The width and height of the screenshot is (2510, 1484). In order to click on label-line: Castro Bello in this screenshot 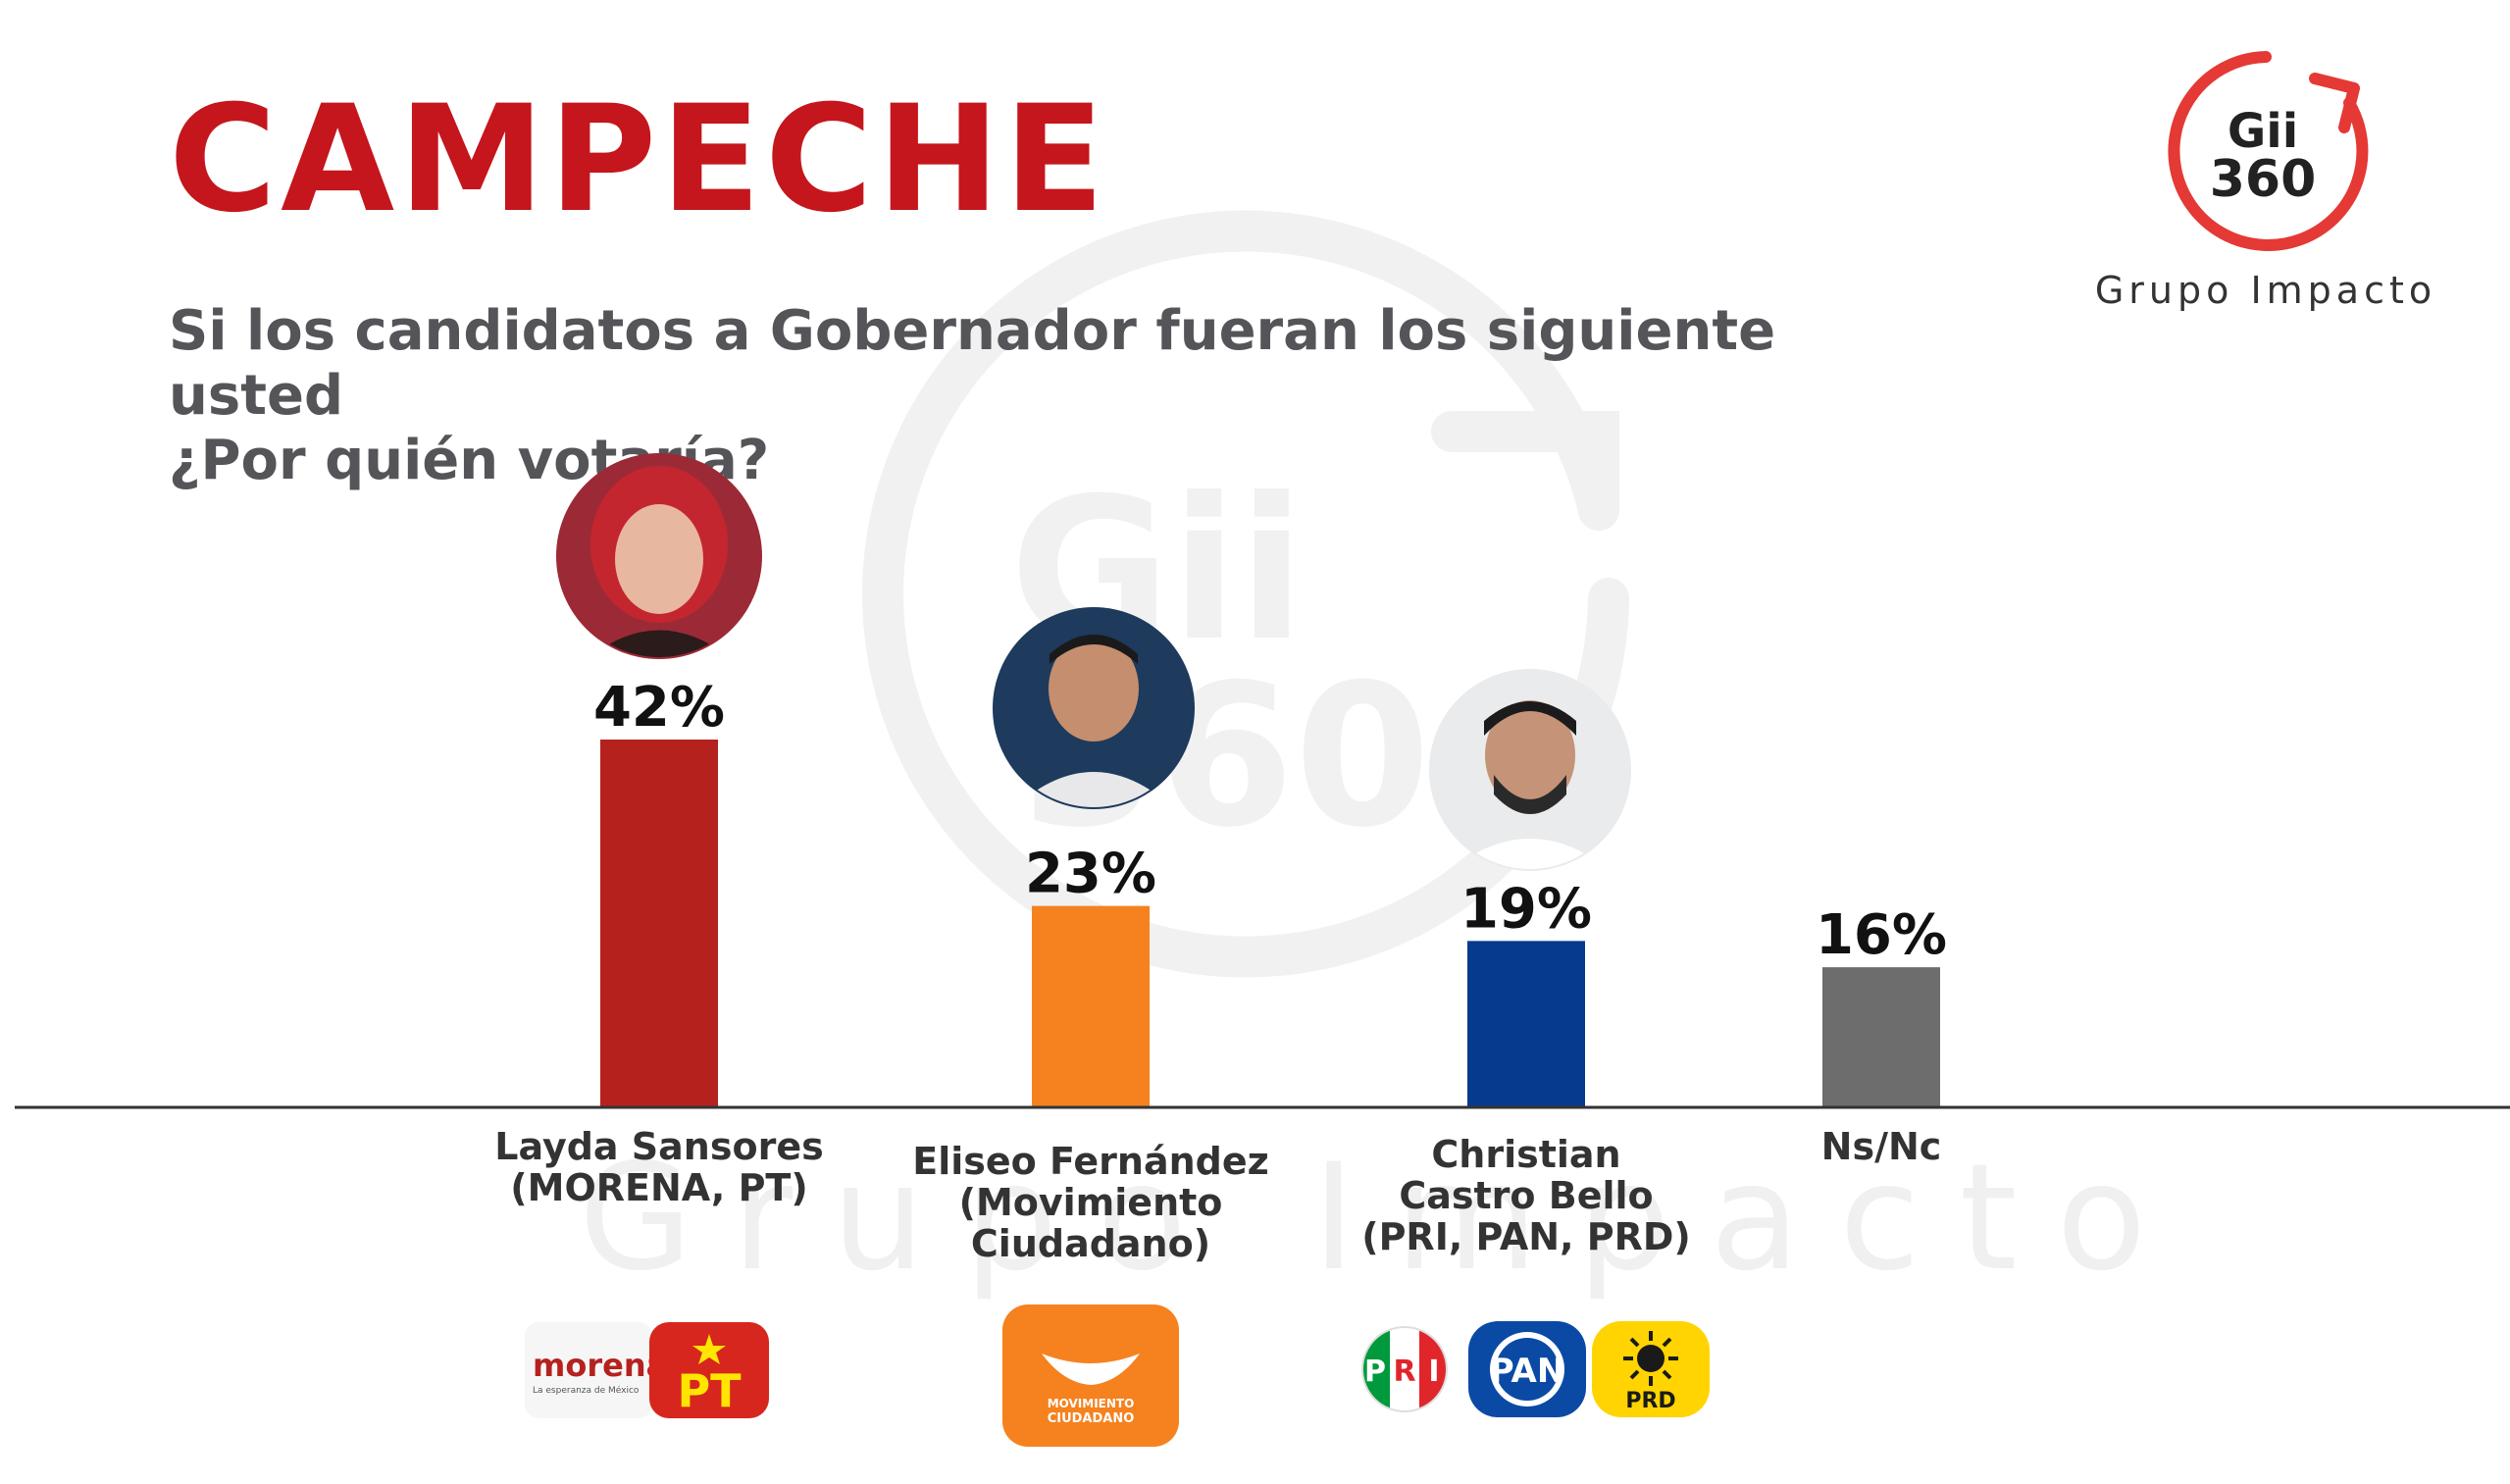, I will do `click(1526, 1196)`.